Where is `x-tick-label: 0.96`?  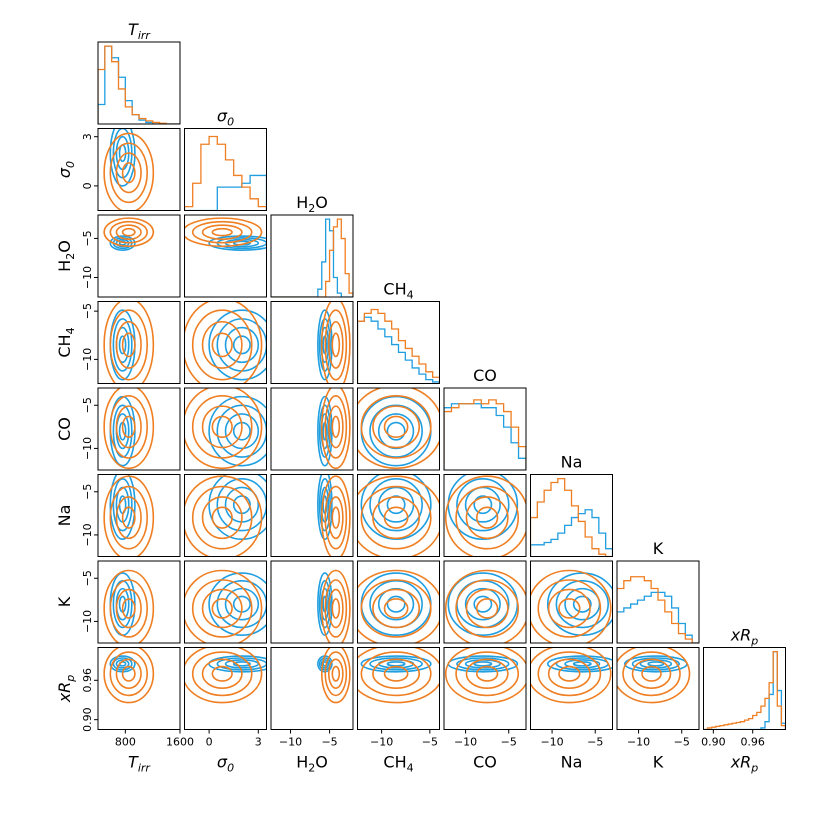
x-tick-label: 0.96 is located at coordinates (752, 742).